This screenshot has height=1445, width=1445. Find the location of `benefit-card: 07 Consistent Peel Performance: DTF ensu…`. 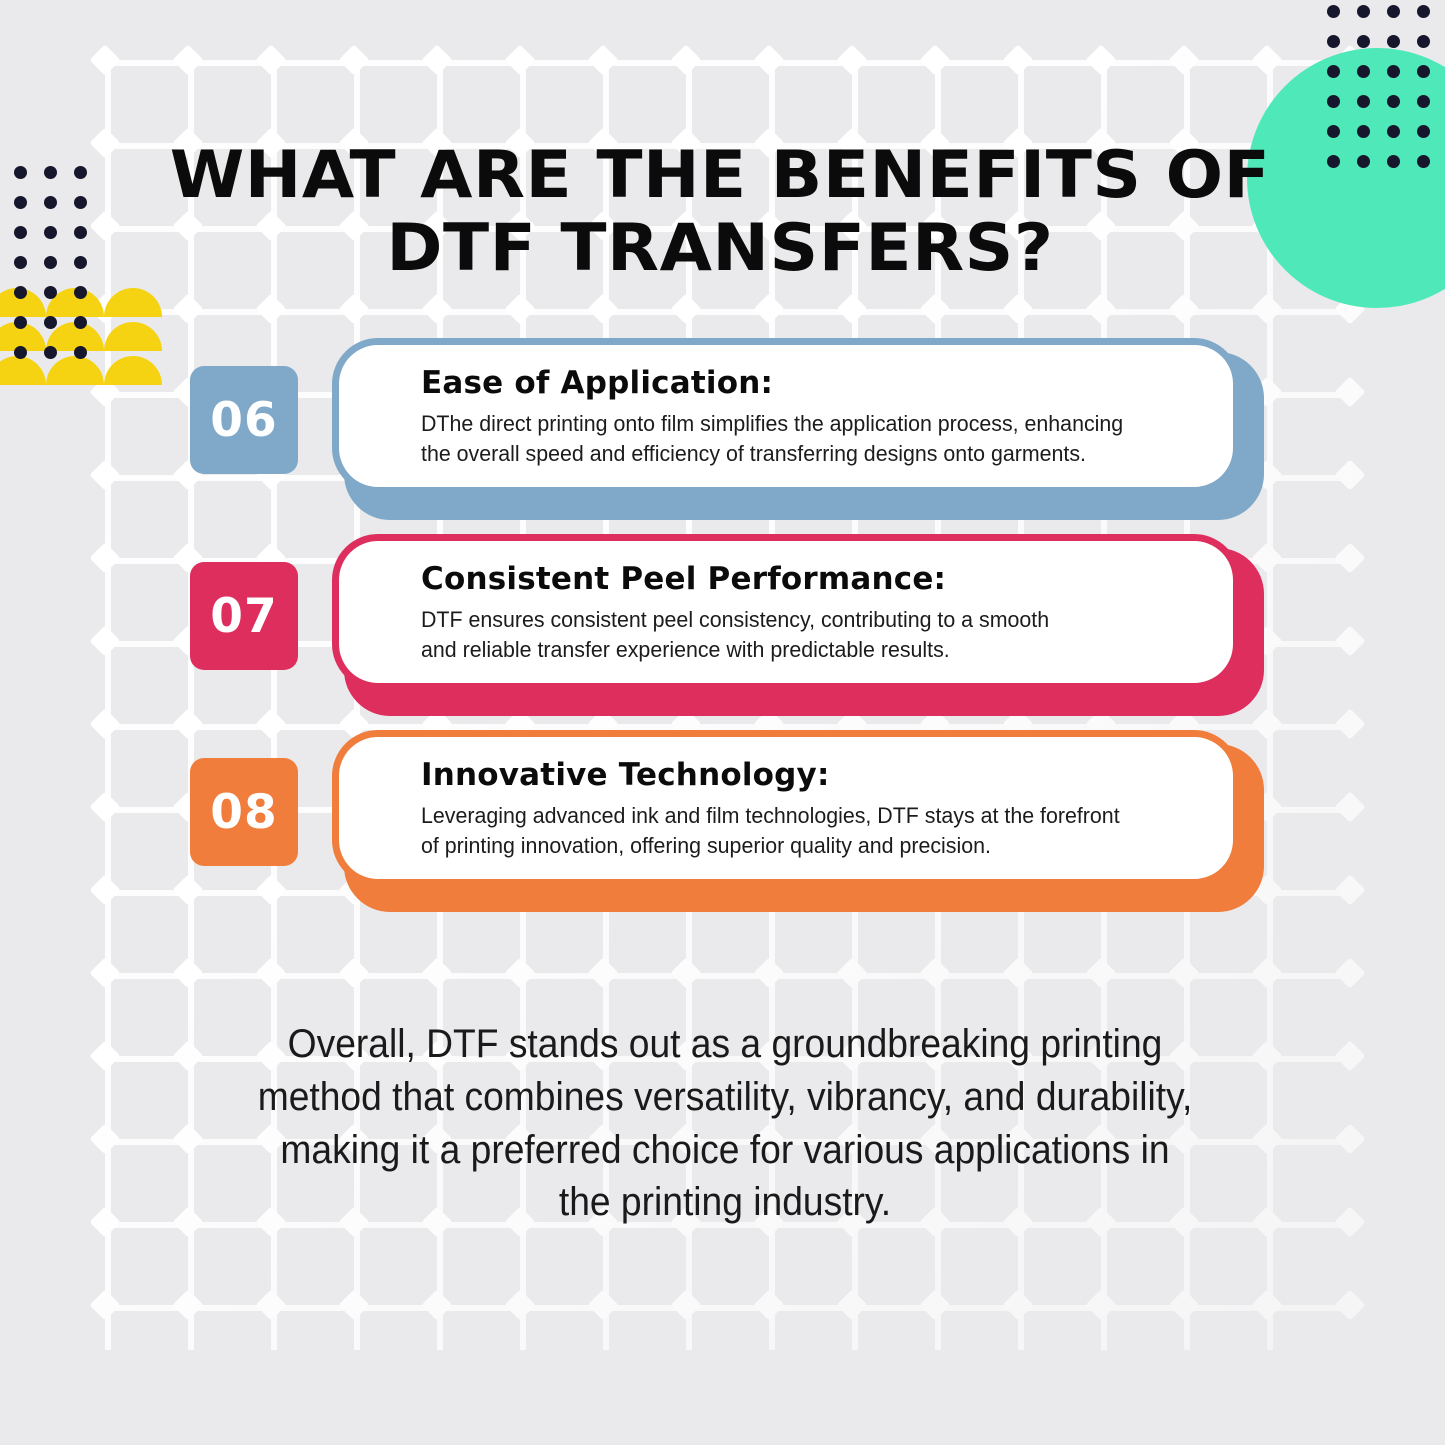

benefit-card: 07 Consistent Peel Performance: DTF ensu… is located at coordinates (722, 632).